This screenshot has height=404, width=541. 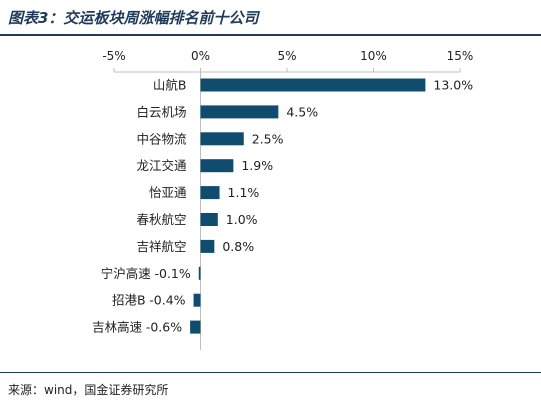 I want to click on category-label: 怡亚通, so click(x=168, y=192).